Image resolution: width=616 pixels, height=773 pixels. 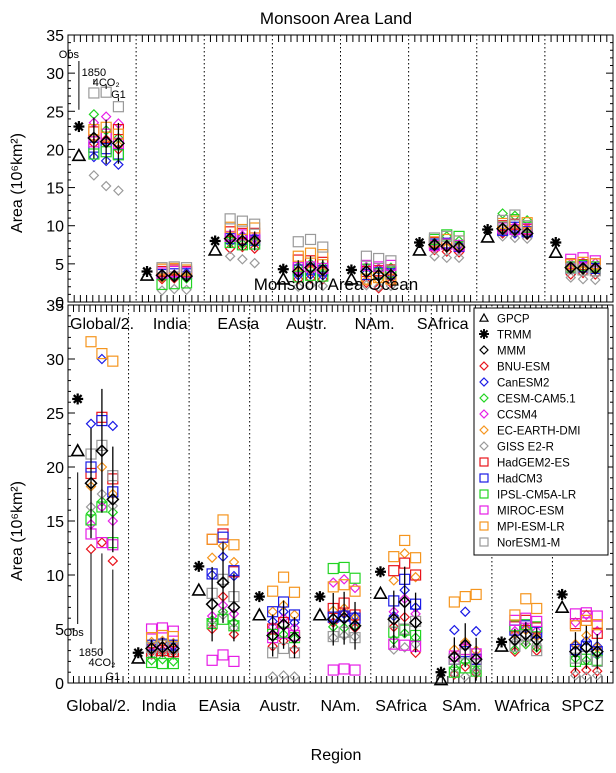 What do you see at coordinates (279, 706) in the screenshot?
I see `x-tick-label: Austr.` at bounding box center [279, 706].